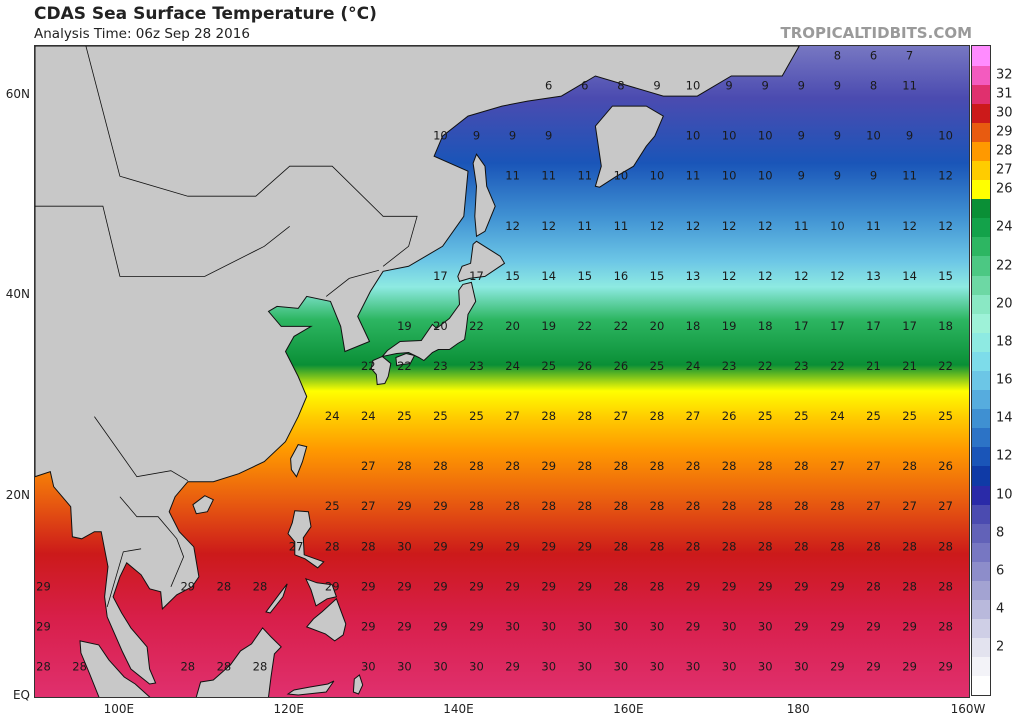 This screenshot has height=717, width=1024. I want to click on land-visayas, so click(321, 592).